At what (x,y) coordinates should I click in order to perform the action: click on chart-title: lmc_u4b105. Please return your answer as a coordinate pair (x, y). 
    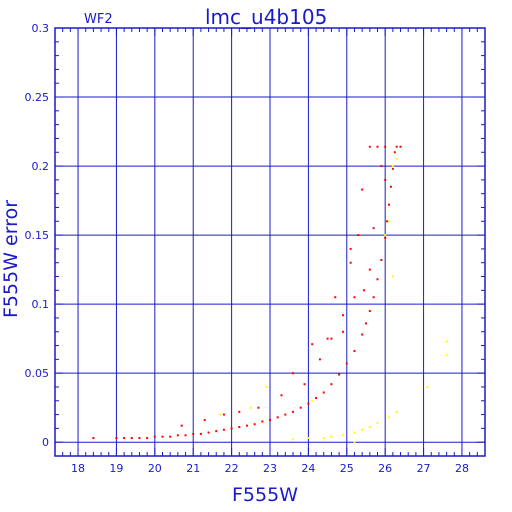
    Looking at the image, I should click on (266, 17).